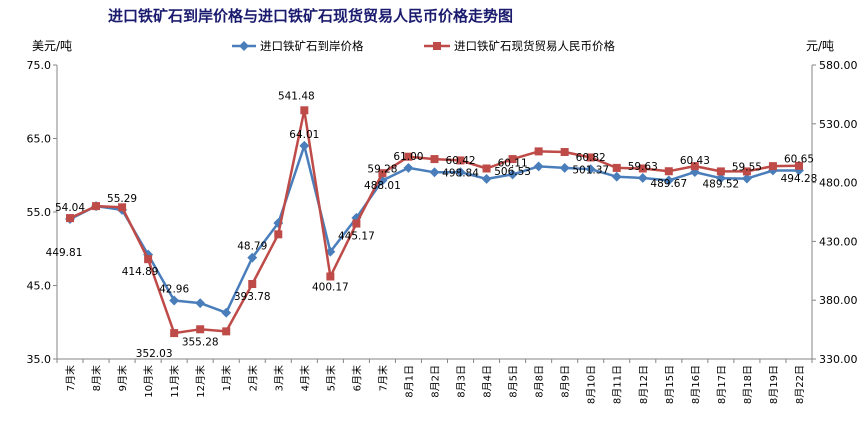 The image size is (864, 435). What do you see at coordinates (382, 186) in the screenshot?
I see `data-label: 488.01` at bounding box center [382, 186].